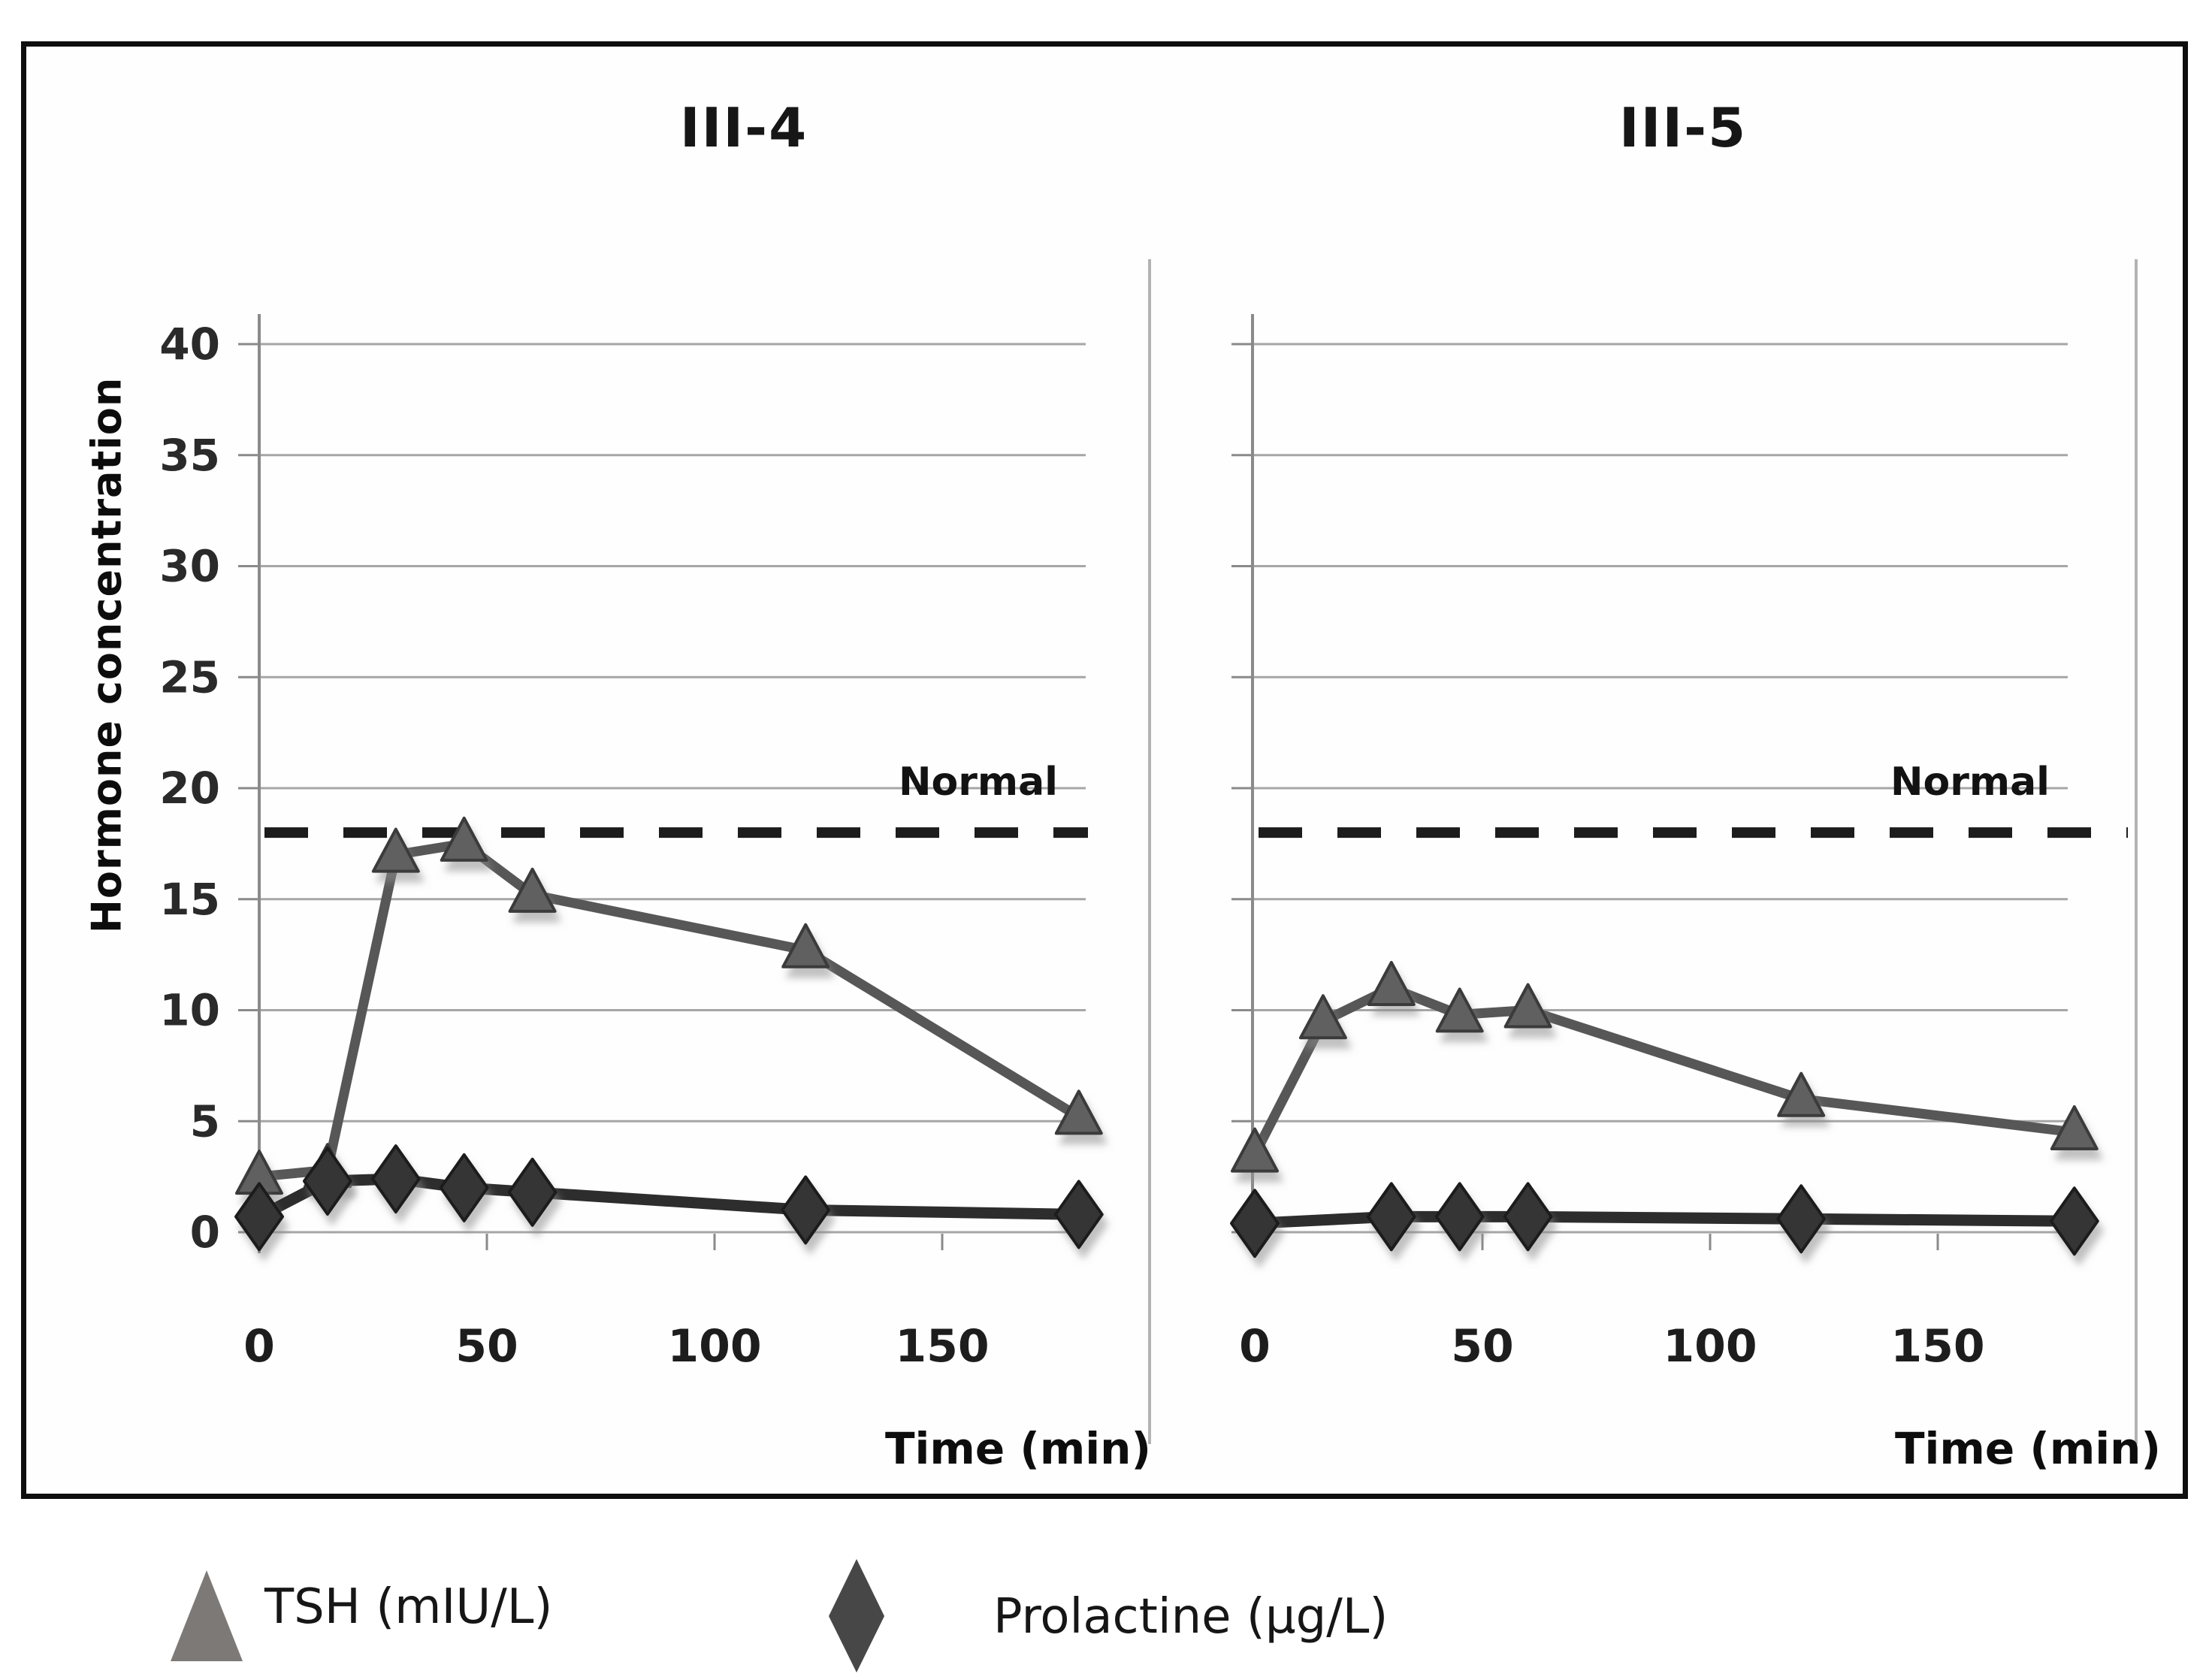 This screenshot has width=2209, height=1680. Describe the element at coordinates (189, 344) in the screenshot. I see `y-tick-label: 40` at that location.